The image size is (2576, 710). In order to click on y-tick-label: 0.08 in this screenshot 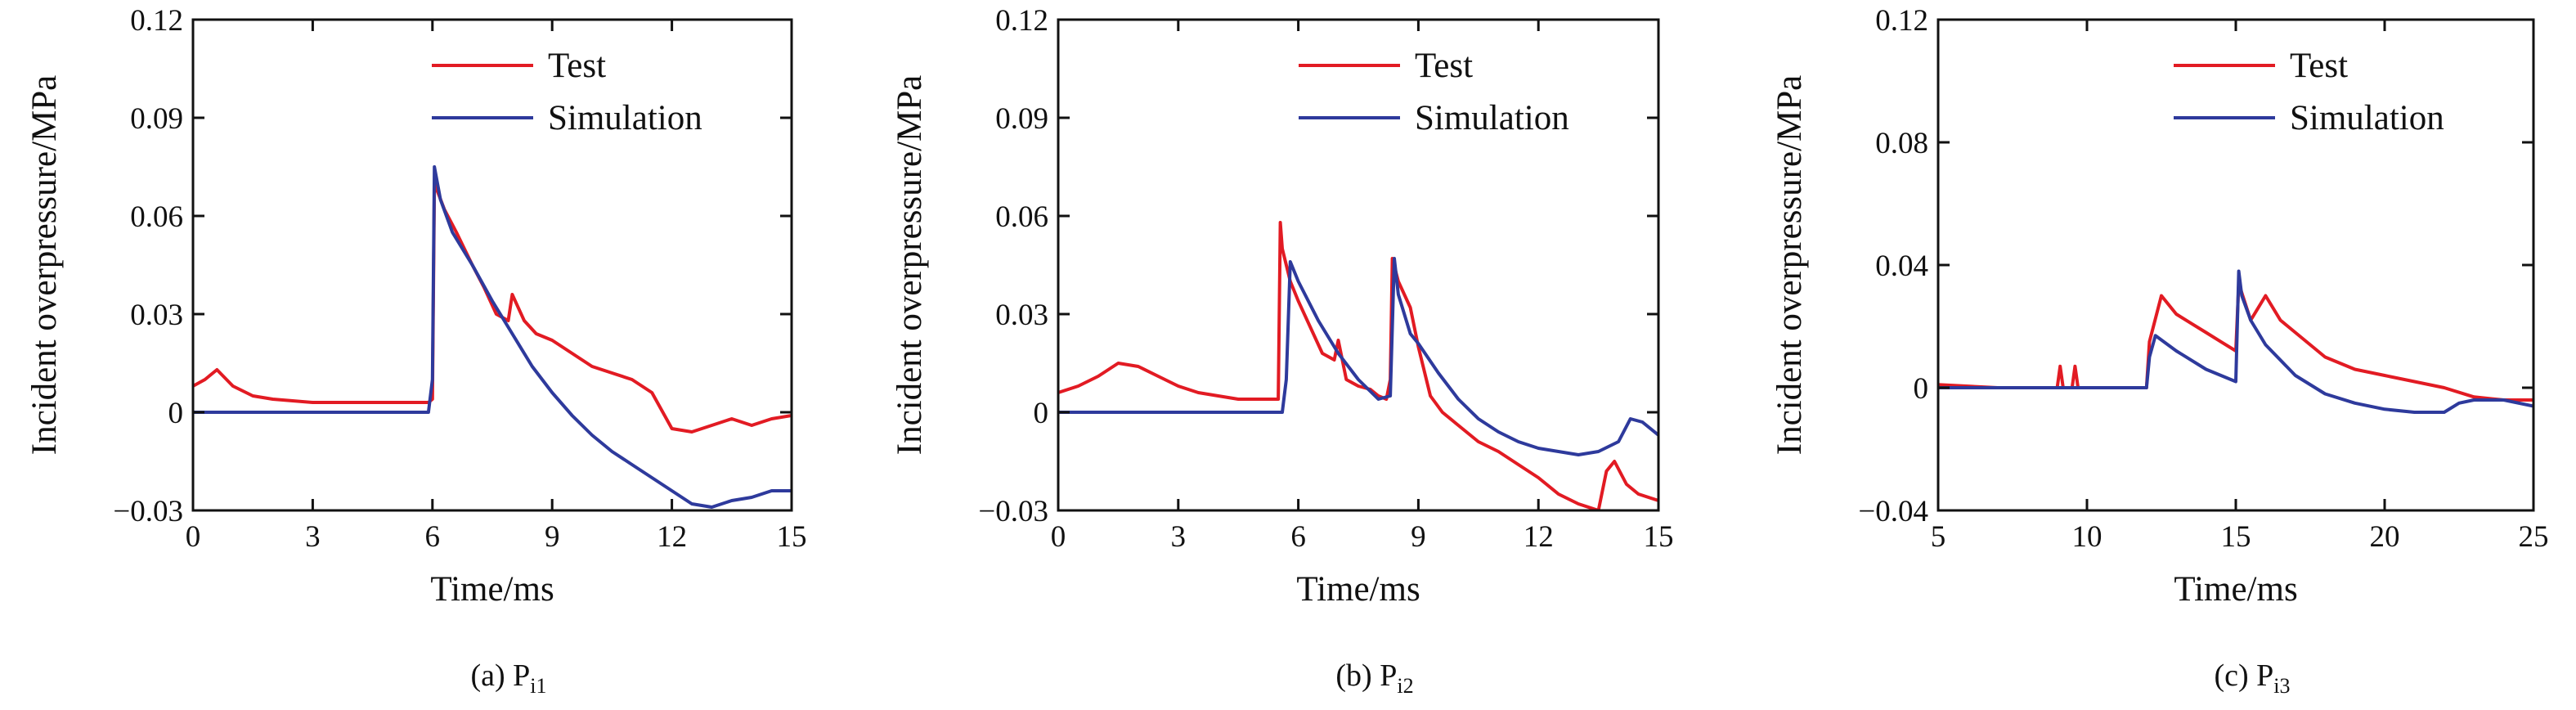, I will do `click(1901, 143)`.